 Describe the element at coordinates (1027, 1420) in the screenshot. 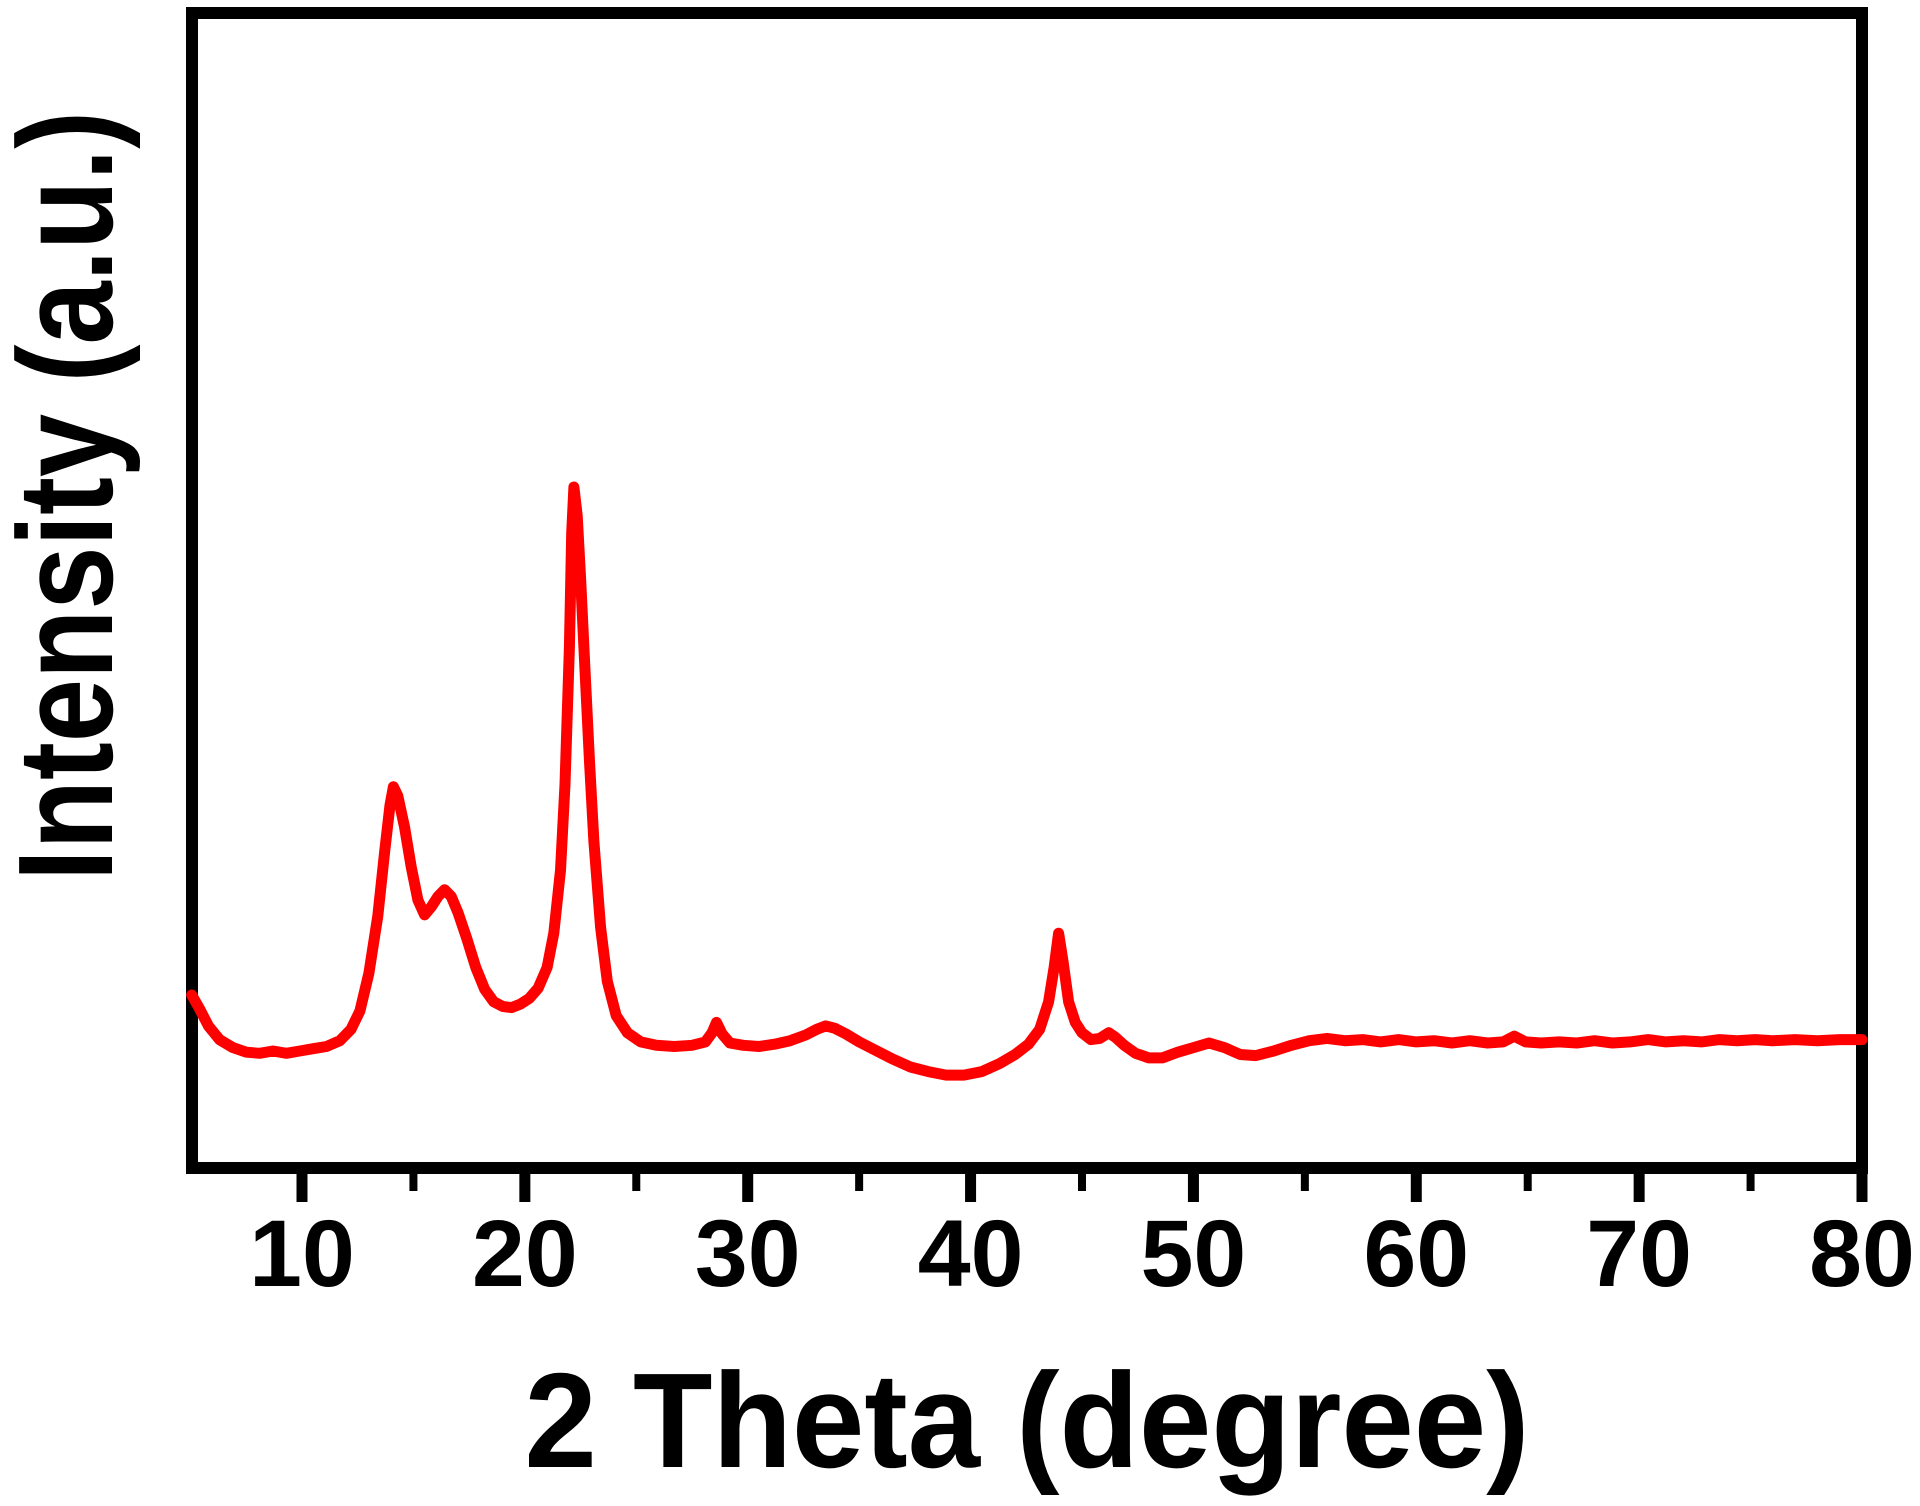

I see `x-axis-title: 2 Theta (degree)` at that location.